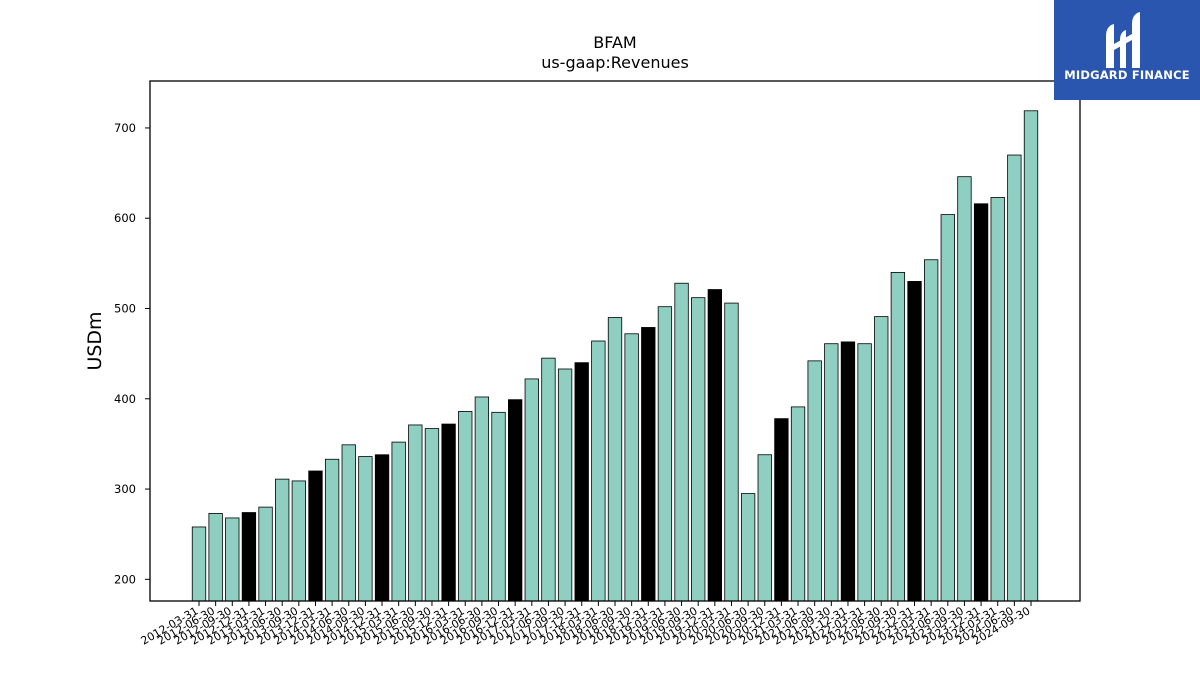  What do you see at coordinates (125, 128) in the screenshot?
I see `y-tick-label: 700` at bounding box center [125, 128].